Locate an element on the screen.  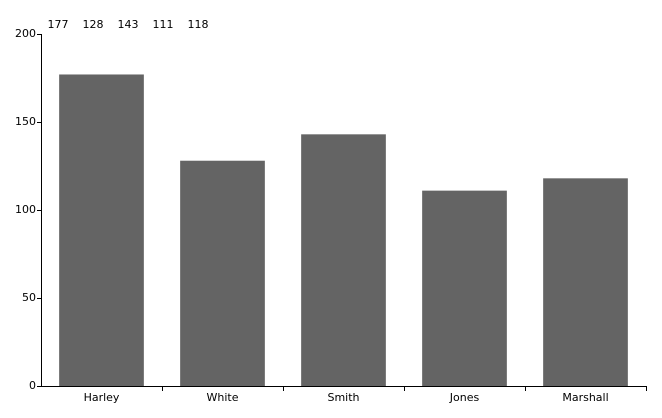
value-label: 111 is located at coordinates (163, 24).